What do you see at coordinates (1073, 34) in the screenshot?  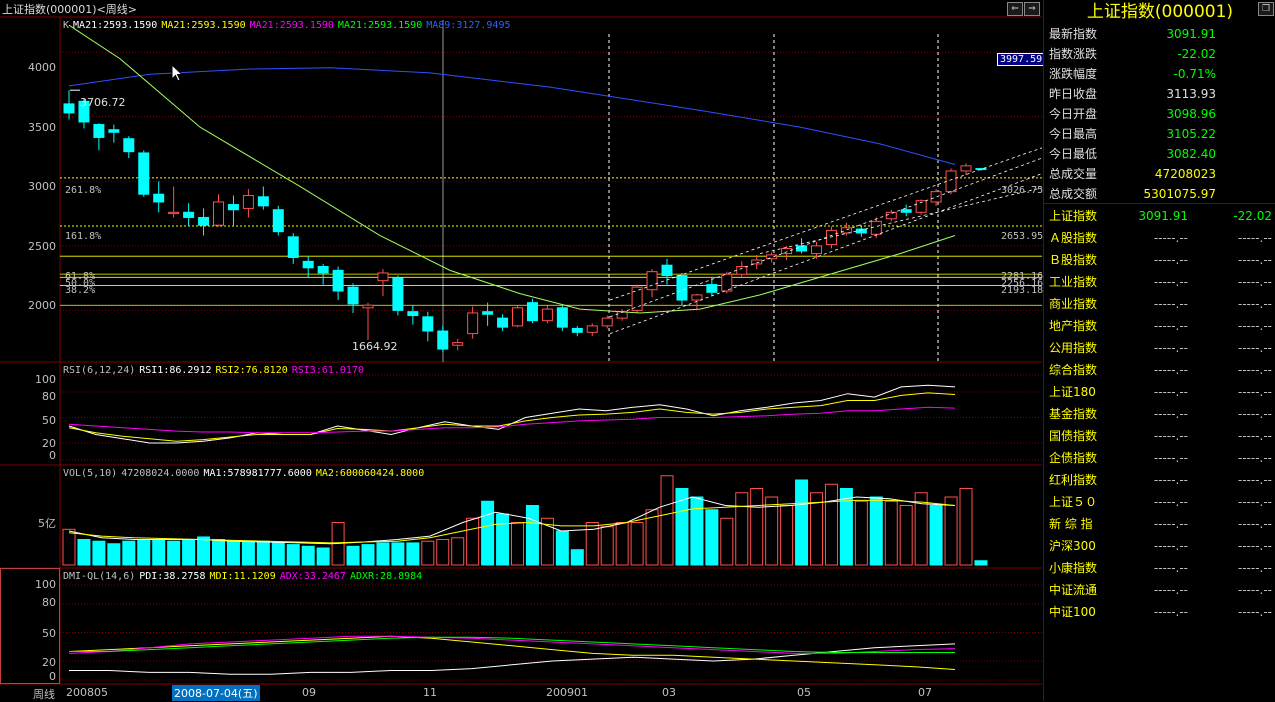 I see `quote-label: 最新指数` at bounding box center [1073, 34].